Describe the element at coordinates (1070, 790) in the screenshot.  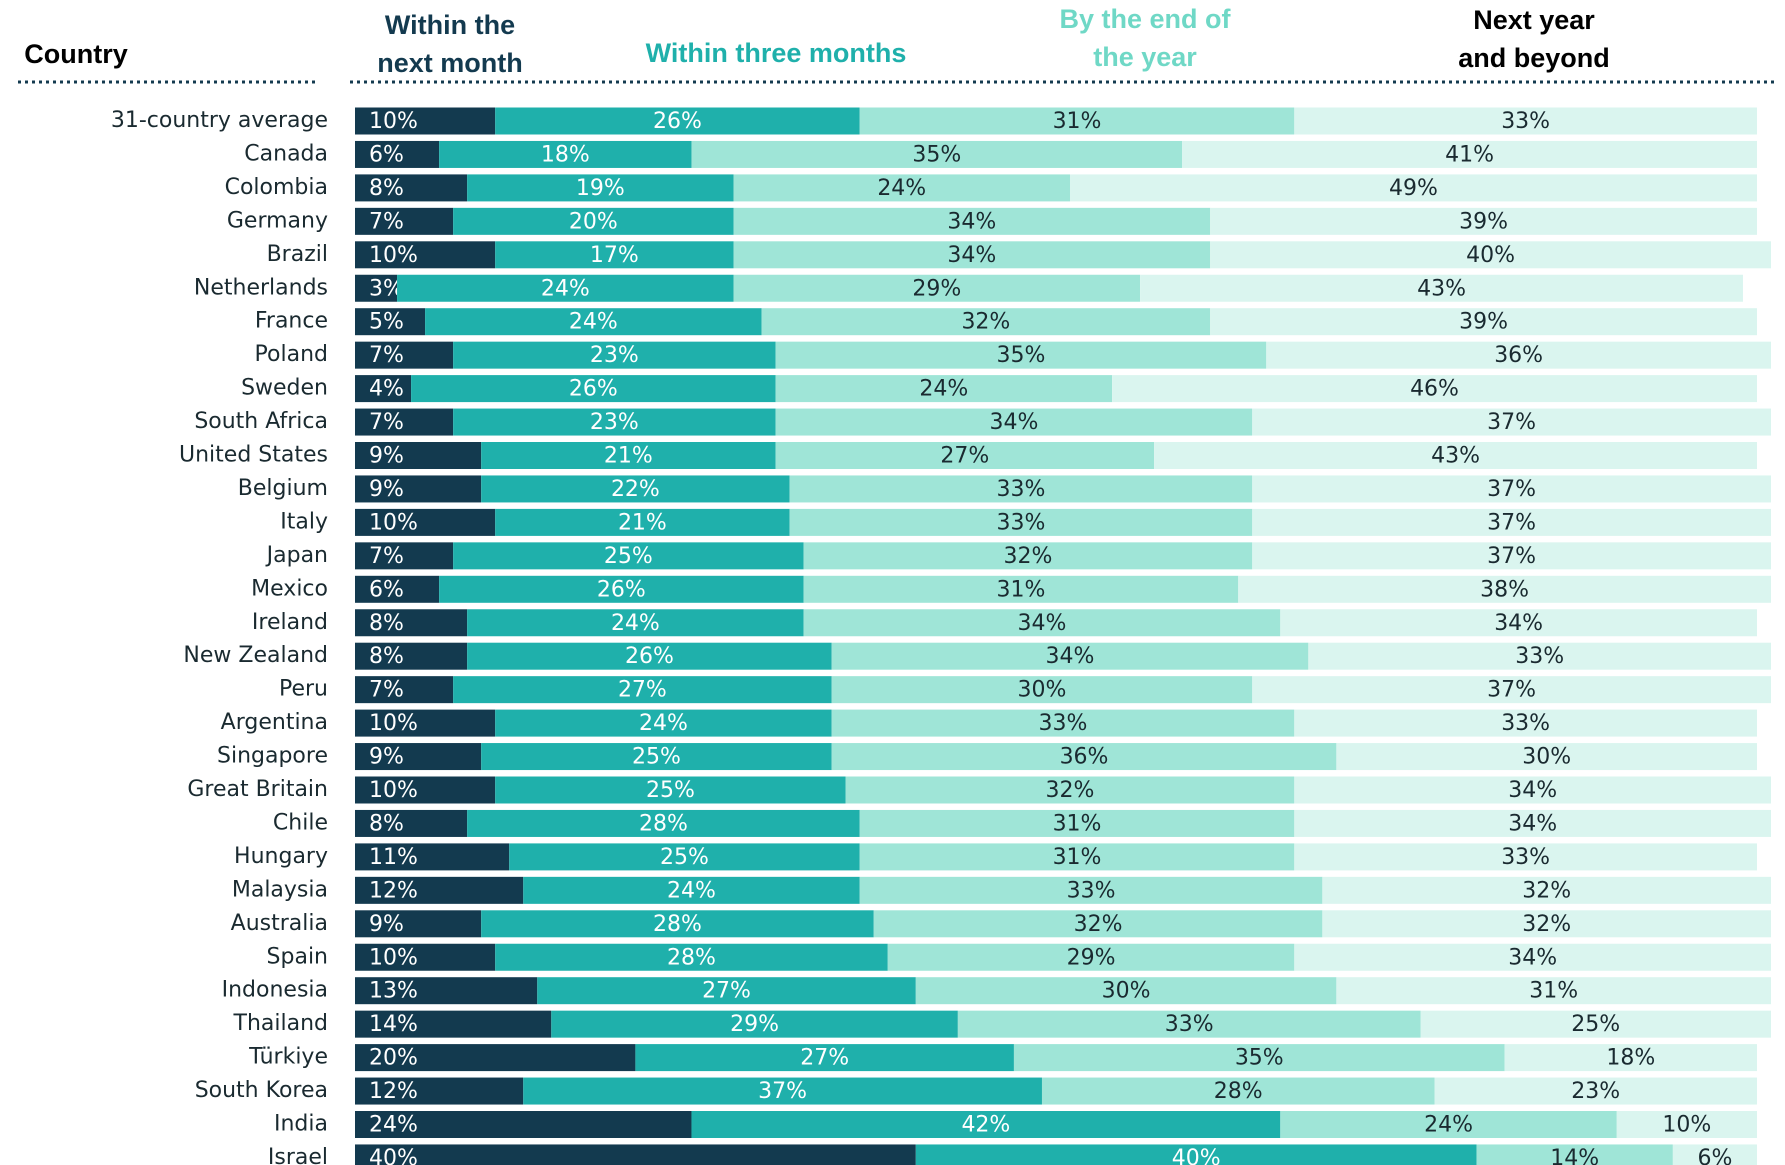
I see `data-label: 32%` at that location.